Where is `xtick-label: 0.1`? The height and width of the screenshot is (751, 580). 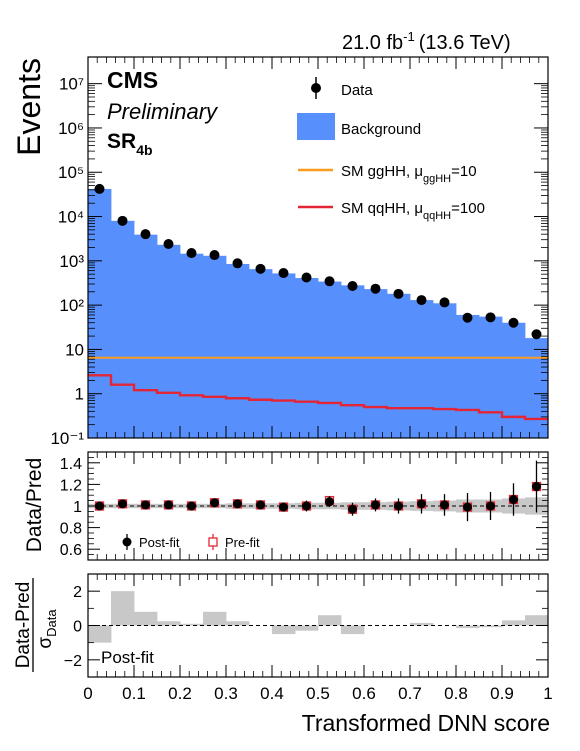
xtick-label: 0.1 is located at coordinates (134, 693).